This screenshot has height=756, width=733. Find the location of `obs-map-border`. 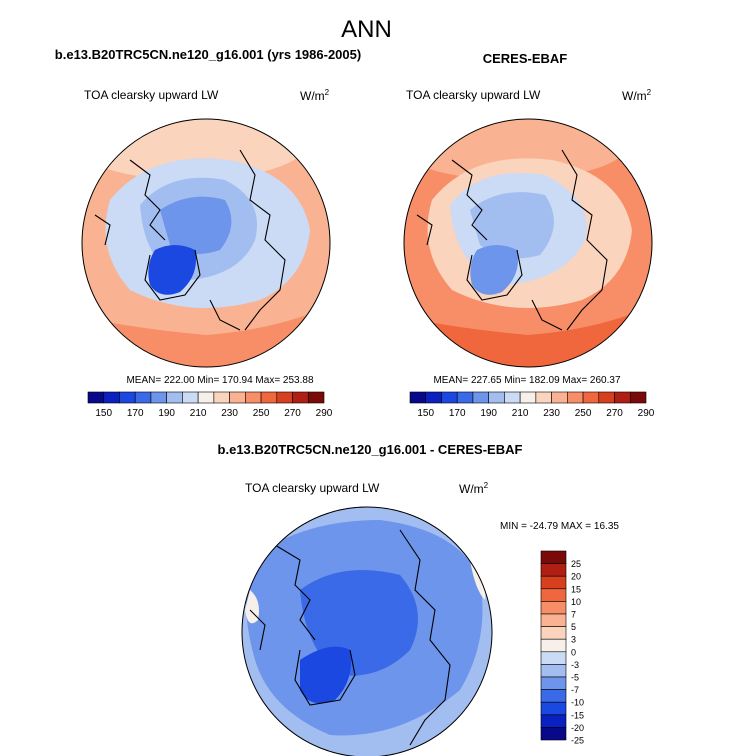

obs-map-border is located at coordinates (528, 243).